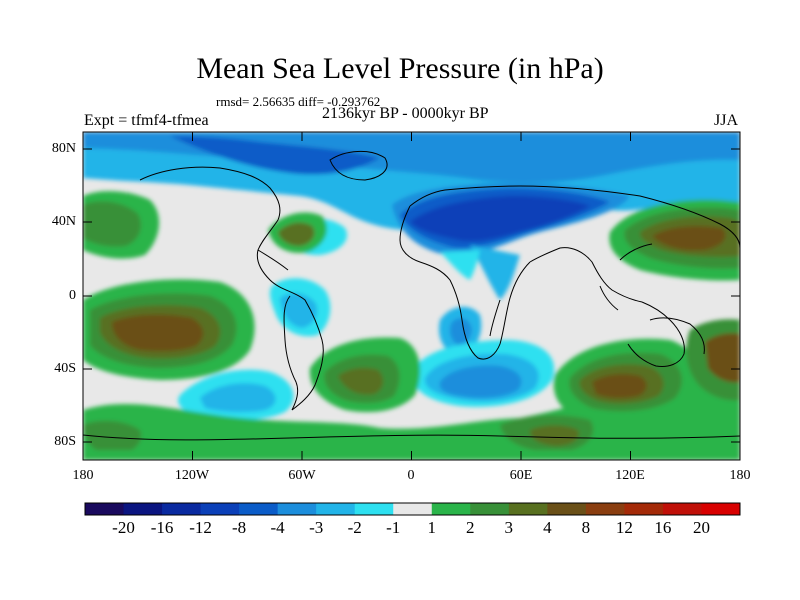  What do you see at coordinates (65, 441) in the screenshot?
I see `lat-label-80s: 80S` at bounding box center [65, 441].